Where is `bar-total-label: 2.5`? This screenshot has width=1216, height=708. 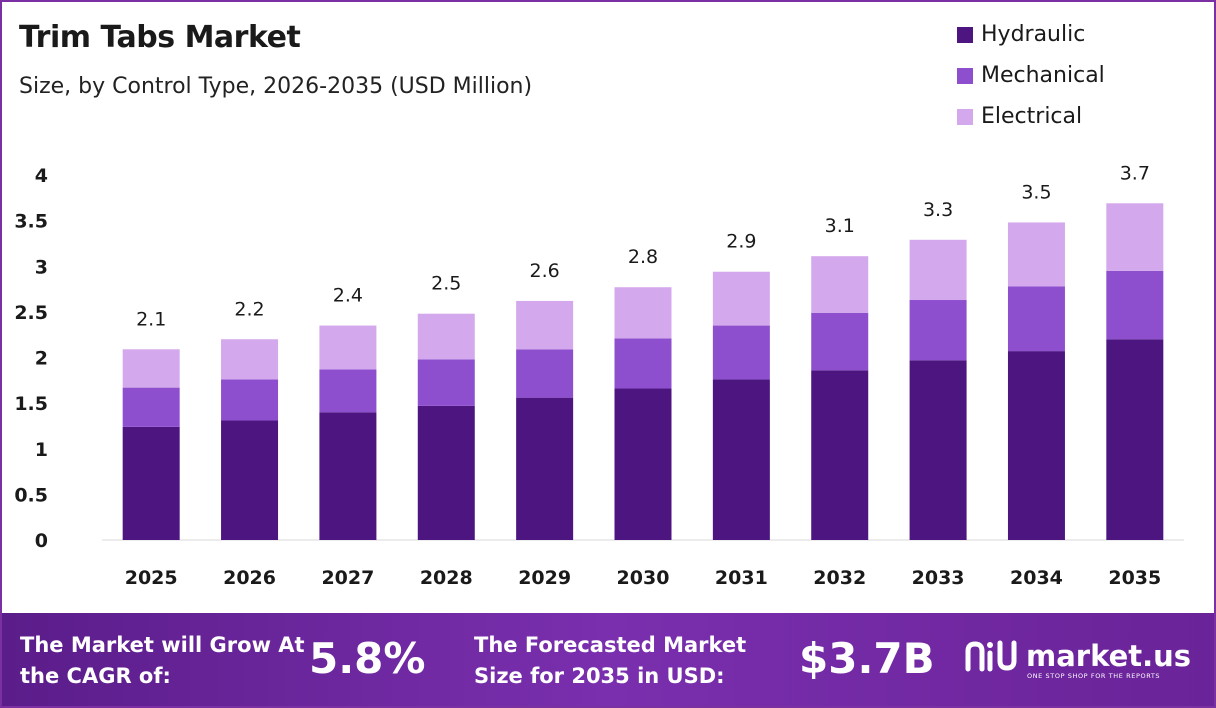 bar-total-label: 2.5 is located at coordinates (446, 284).